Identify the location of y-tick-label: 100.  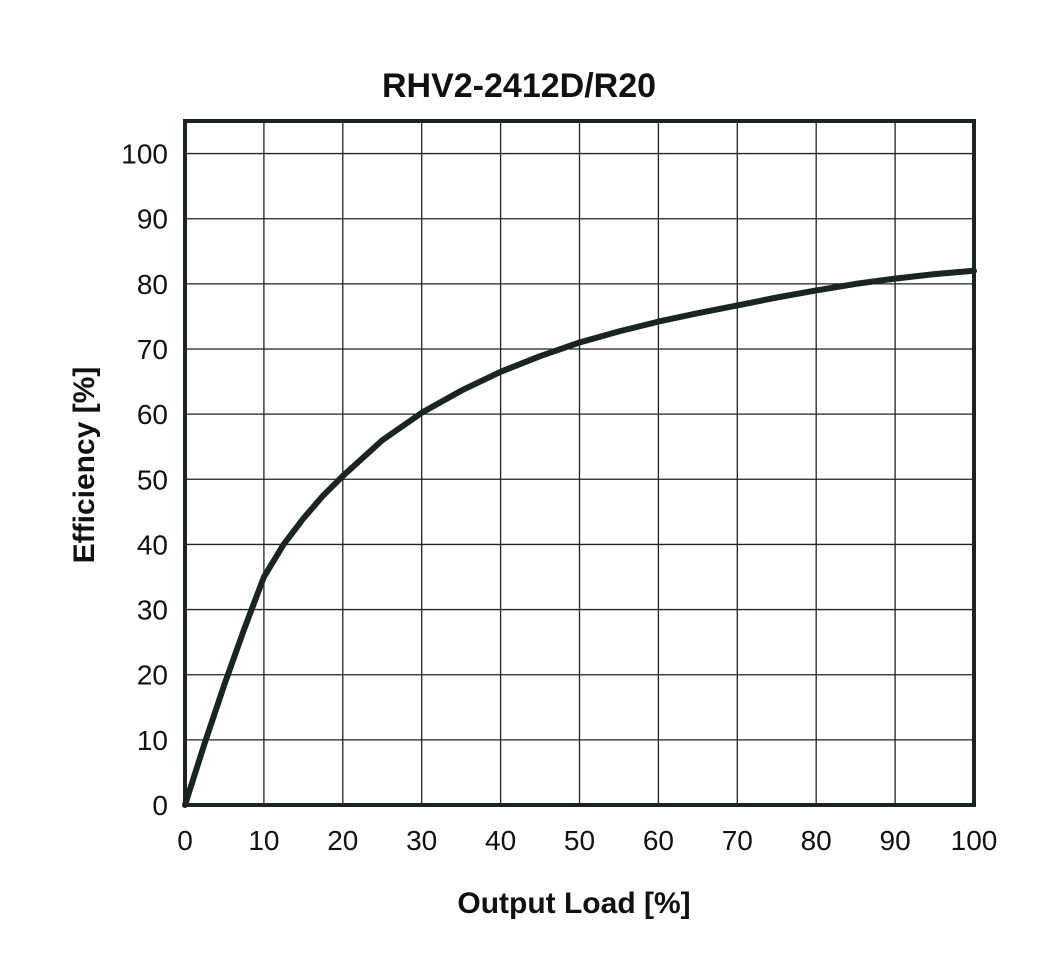
(144, 154).